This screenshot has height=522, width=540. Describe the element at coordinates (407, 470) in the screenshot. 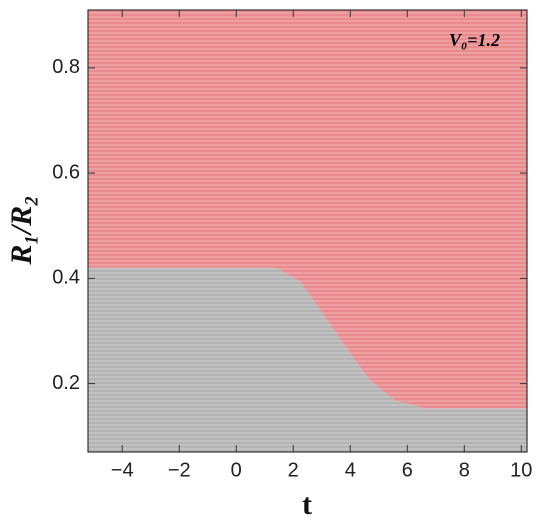

I see `x-tick-label: 6` at that location.